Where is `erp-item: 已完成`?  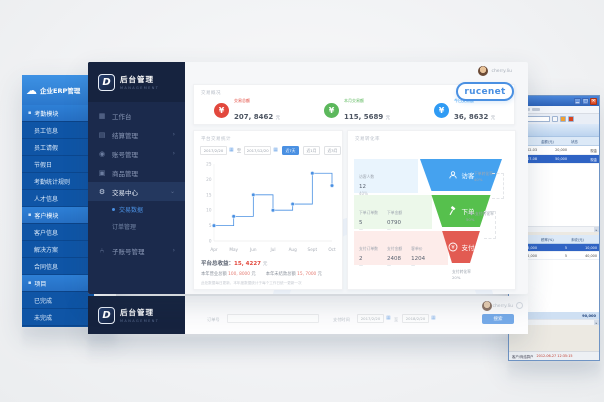
erp-item: 已完成 is located at coordinates (58, 300).